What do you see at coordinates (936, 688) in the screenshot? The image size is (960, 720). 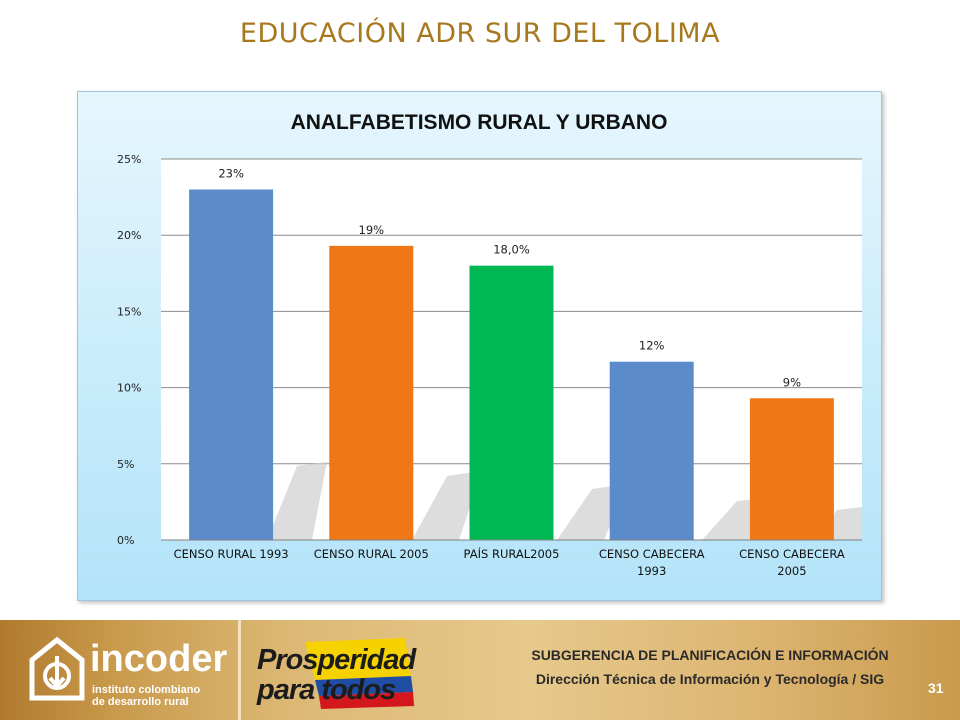 I see `page-number: 31` at bounding box center [936, 688].